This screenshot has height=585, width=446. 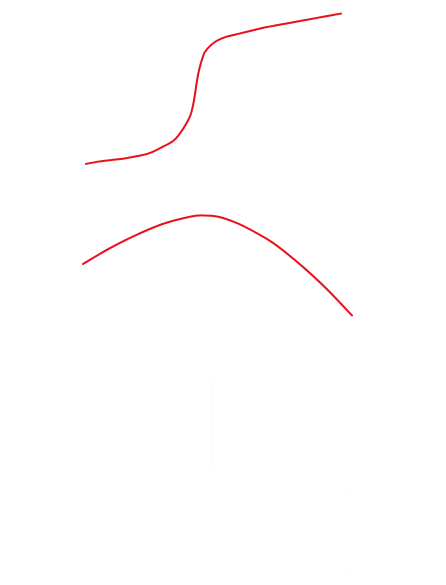 I want to click on bottom-plot, so click(x=217, y=265).